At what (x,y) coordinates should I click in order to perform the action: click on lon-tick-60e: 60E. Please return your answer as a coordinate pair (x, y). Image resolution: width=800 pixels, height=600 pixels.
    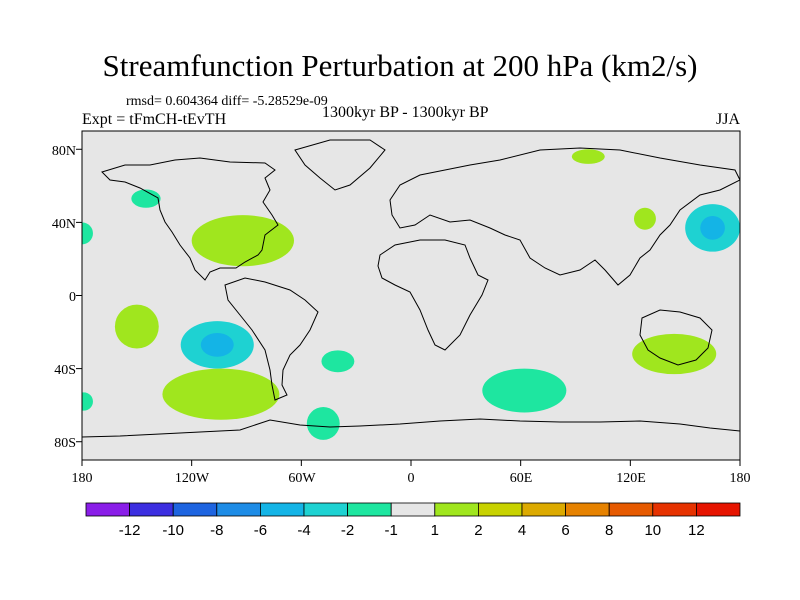
    Looking at the image, I should click on (521, 478).